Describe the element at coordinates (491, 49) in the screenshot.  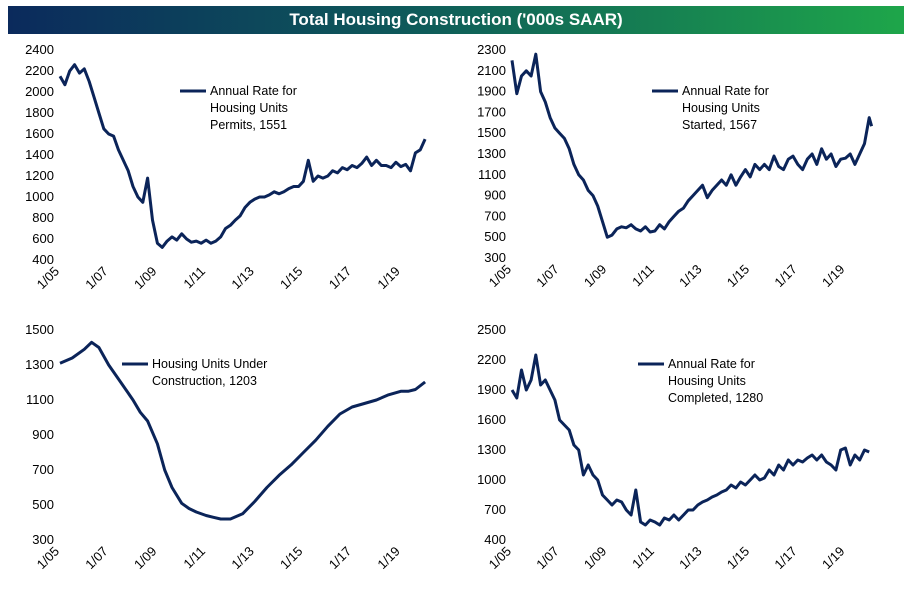
I see `y-tick-label: 2300` at that location.